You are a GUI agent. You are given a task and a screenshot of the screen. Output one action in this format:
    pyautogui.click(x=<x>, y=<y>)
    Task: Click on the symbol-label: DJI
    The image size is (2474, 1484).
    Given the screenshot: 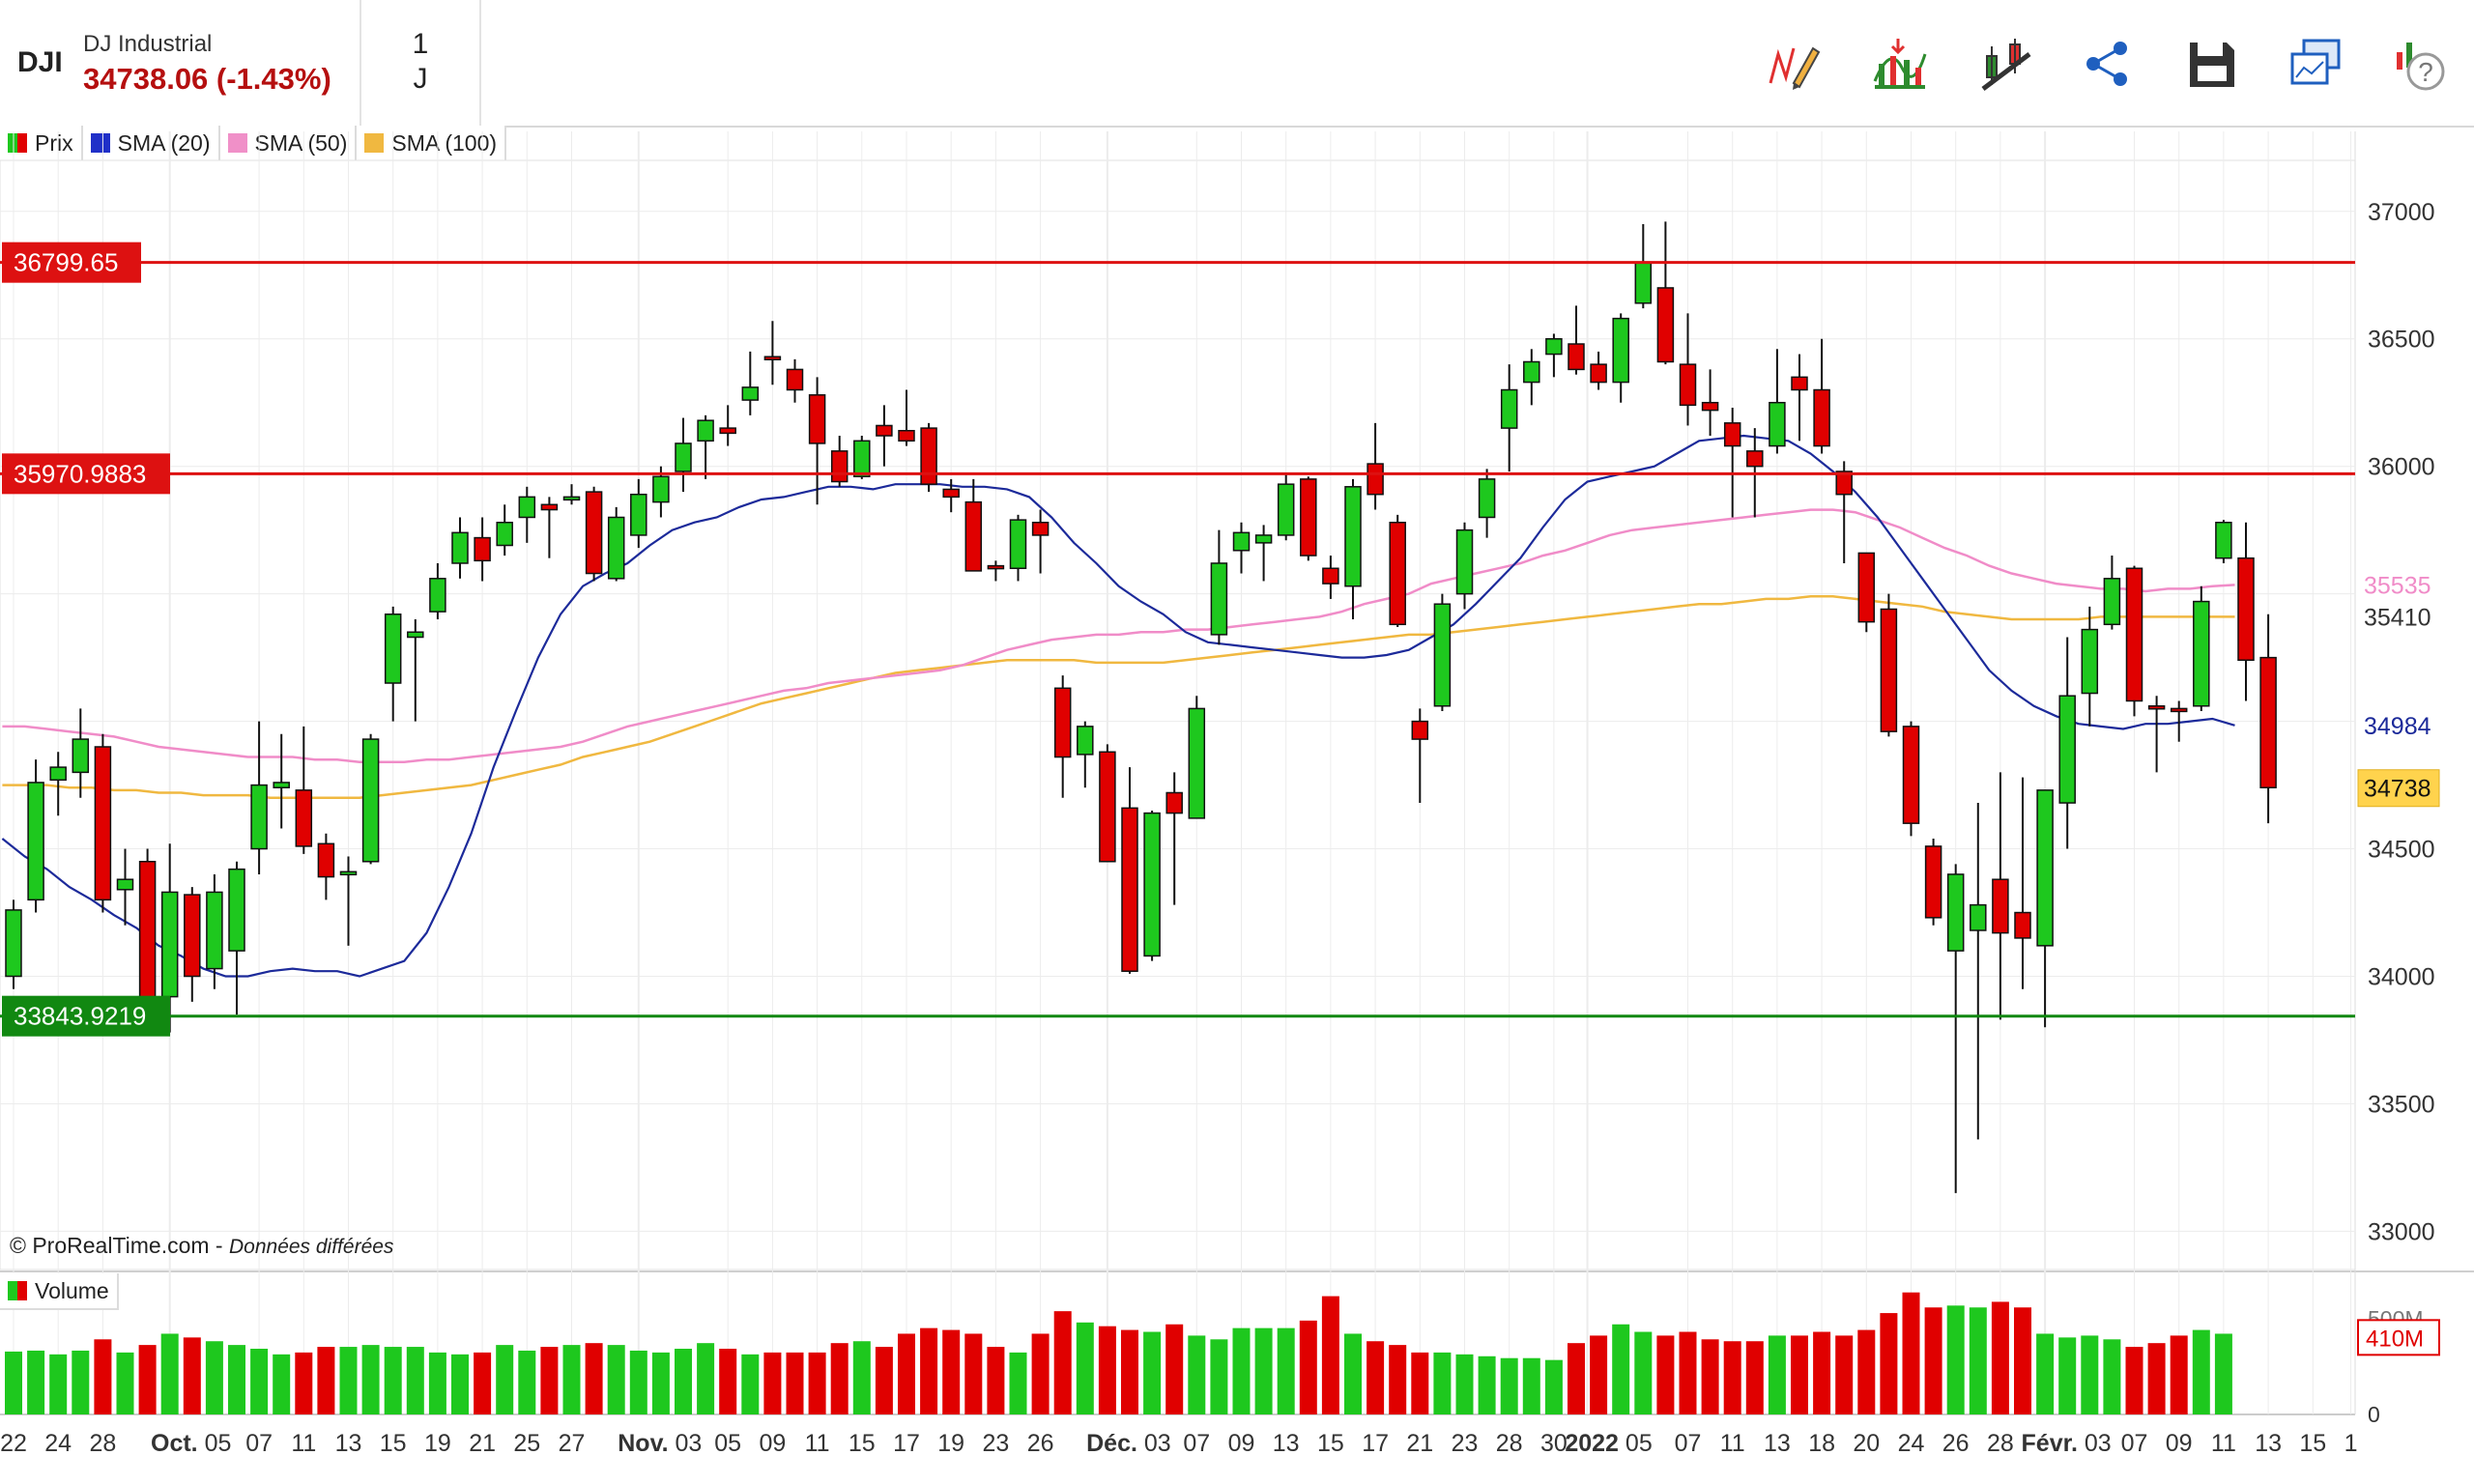 What is the action you would take?
    pyautogui.click(x=40, y=62)
    